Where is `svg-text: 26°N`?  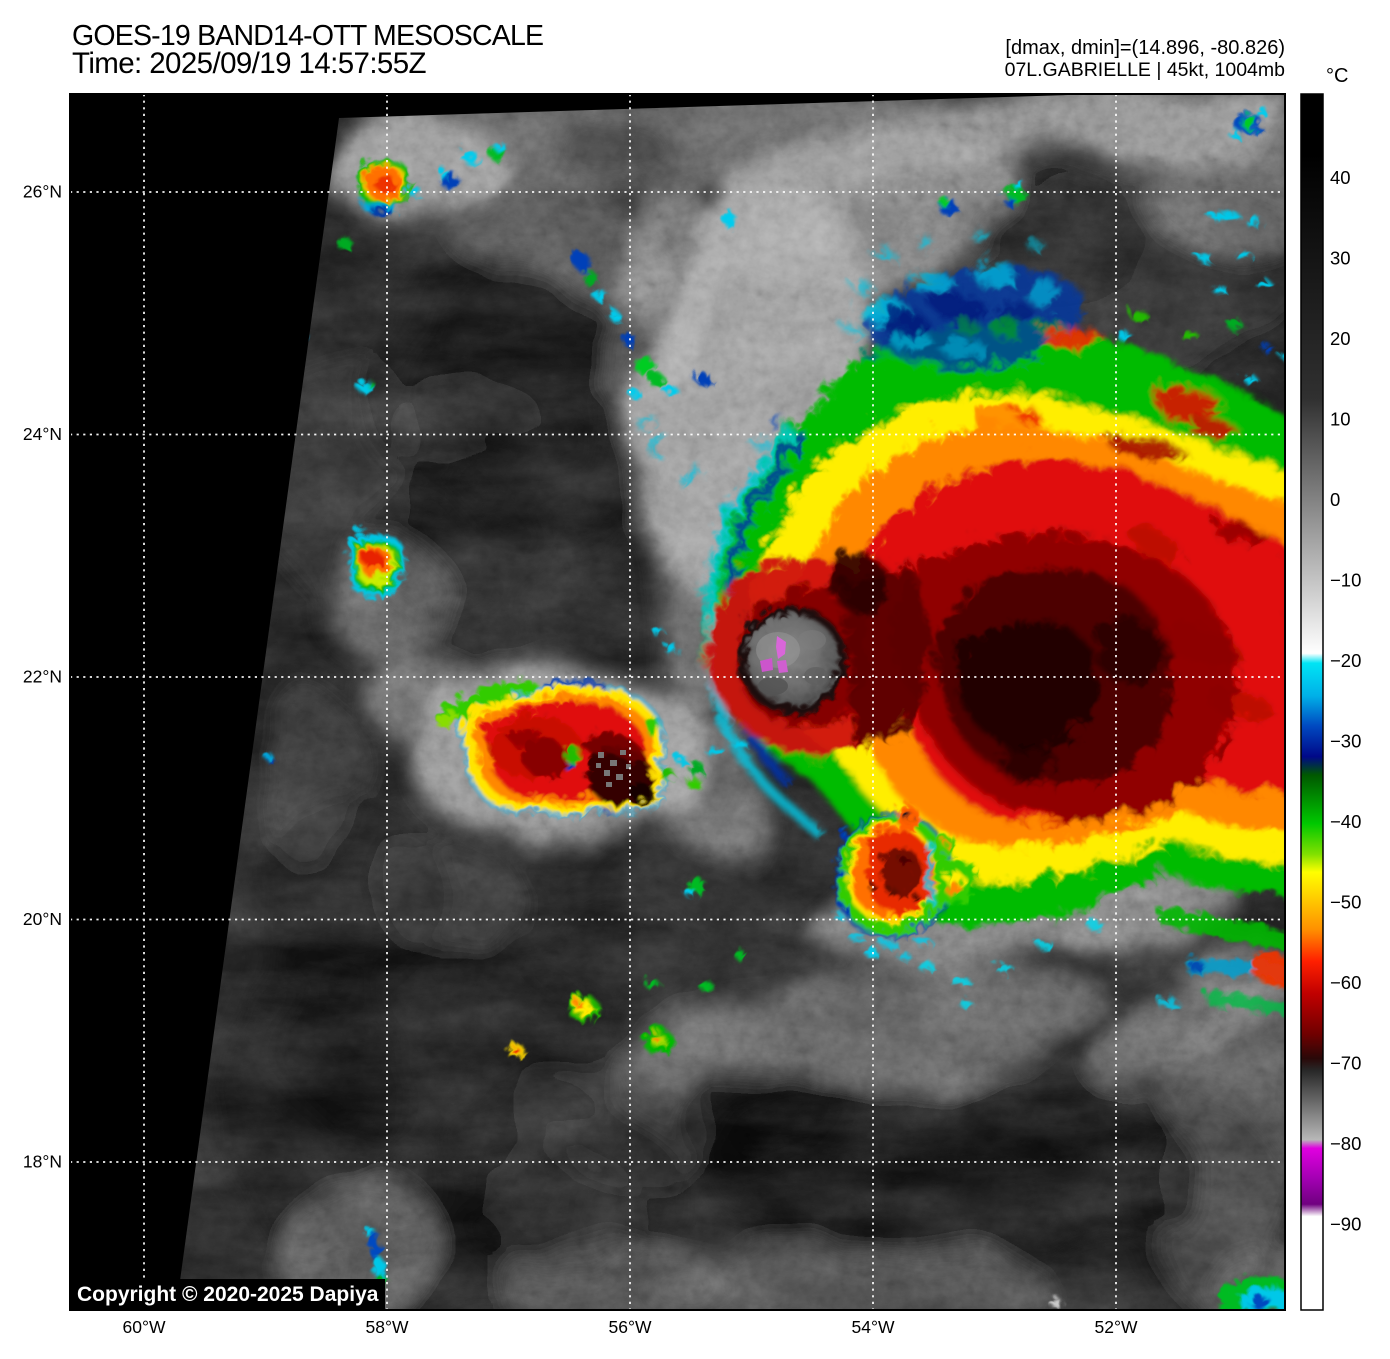 svg-text: 26°N is located at coordinates (42, 192).